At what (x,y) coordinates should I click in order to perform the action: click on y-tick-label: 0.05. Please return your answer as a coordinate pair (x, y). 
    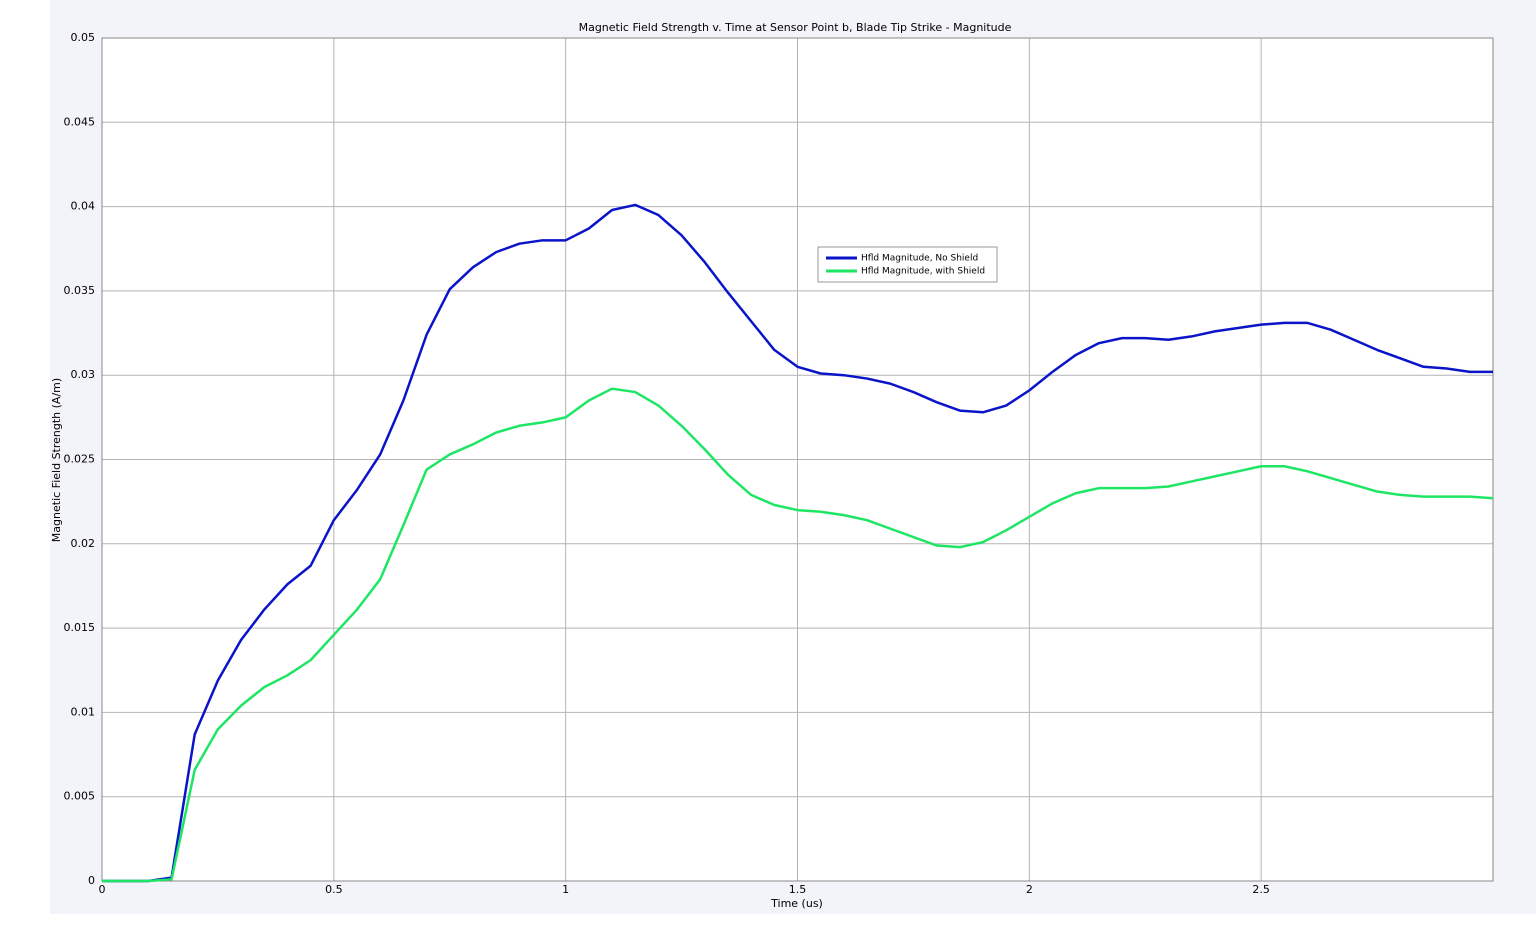
    Looking at the image, I should click on (83, 37).